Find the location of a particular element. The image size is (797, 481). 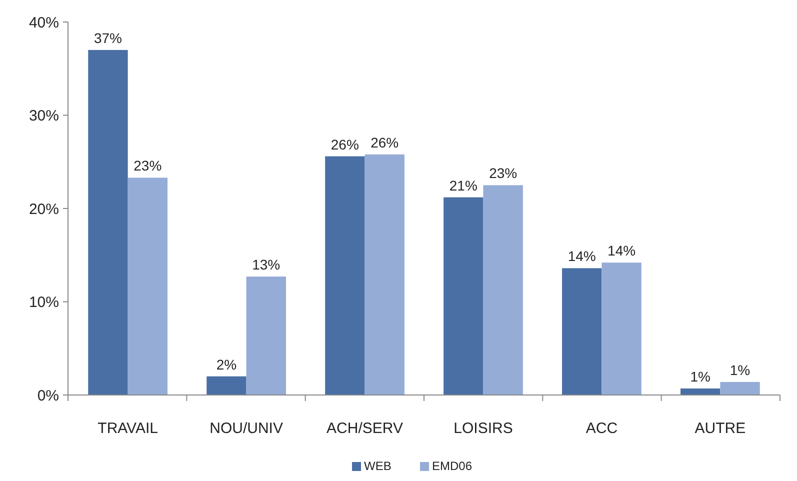

data-label: 13% is located at coordinates (266, 264).